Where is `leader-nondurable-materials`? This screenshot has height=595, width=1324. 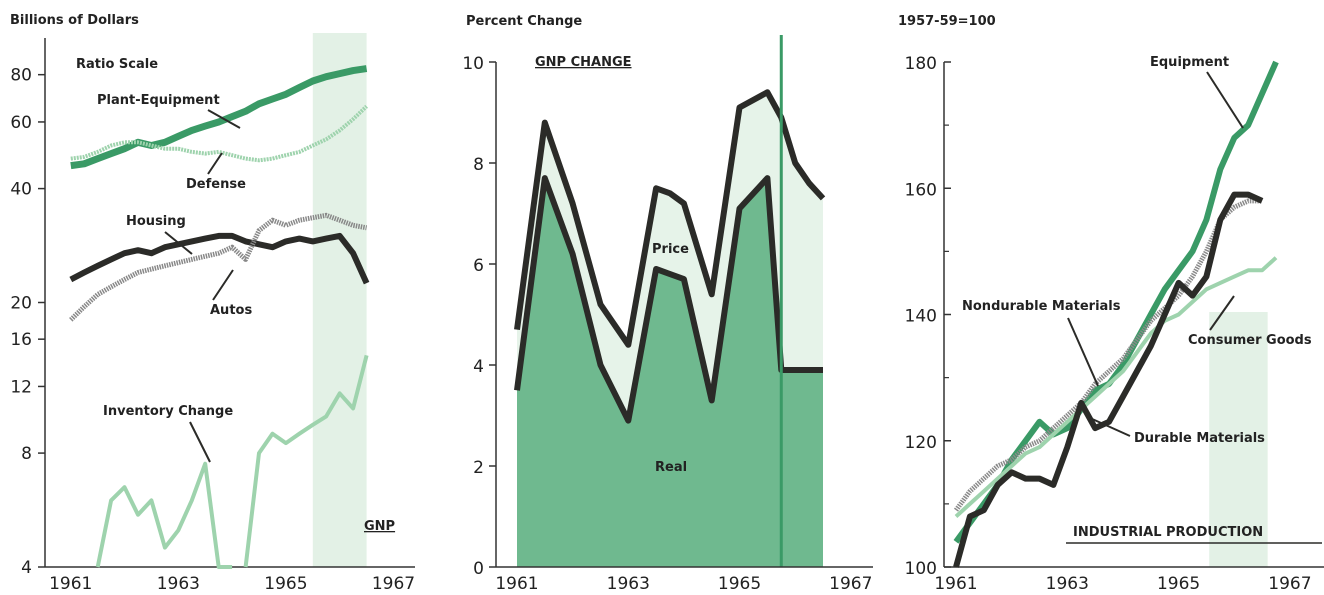 leader-nondurable-materials is located at coordinates (1083, 352).